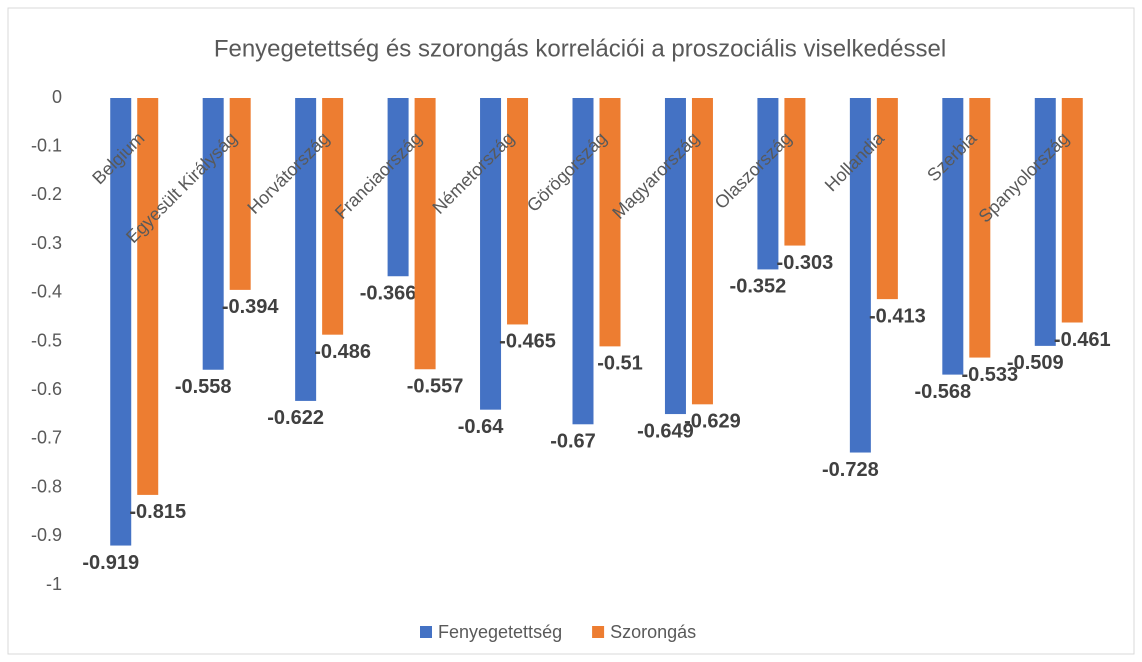  I want to click on y-tick-label: -0.4, so click(46, 292).